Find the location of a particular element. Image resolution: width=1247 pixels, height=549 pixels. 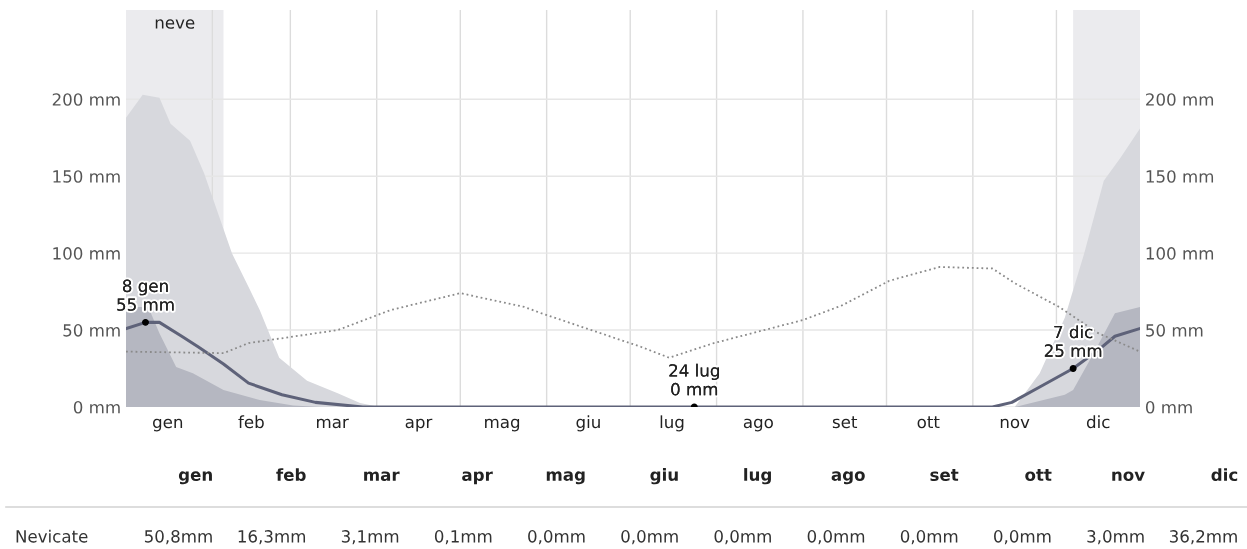

x-tick-label: gen is located at coordinates (168, 425).